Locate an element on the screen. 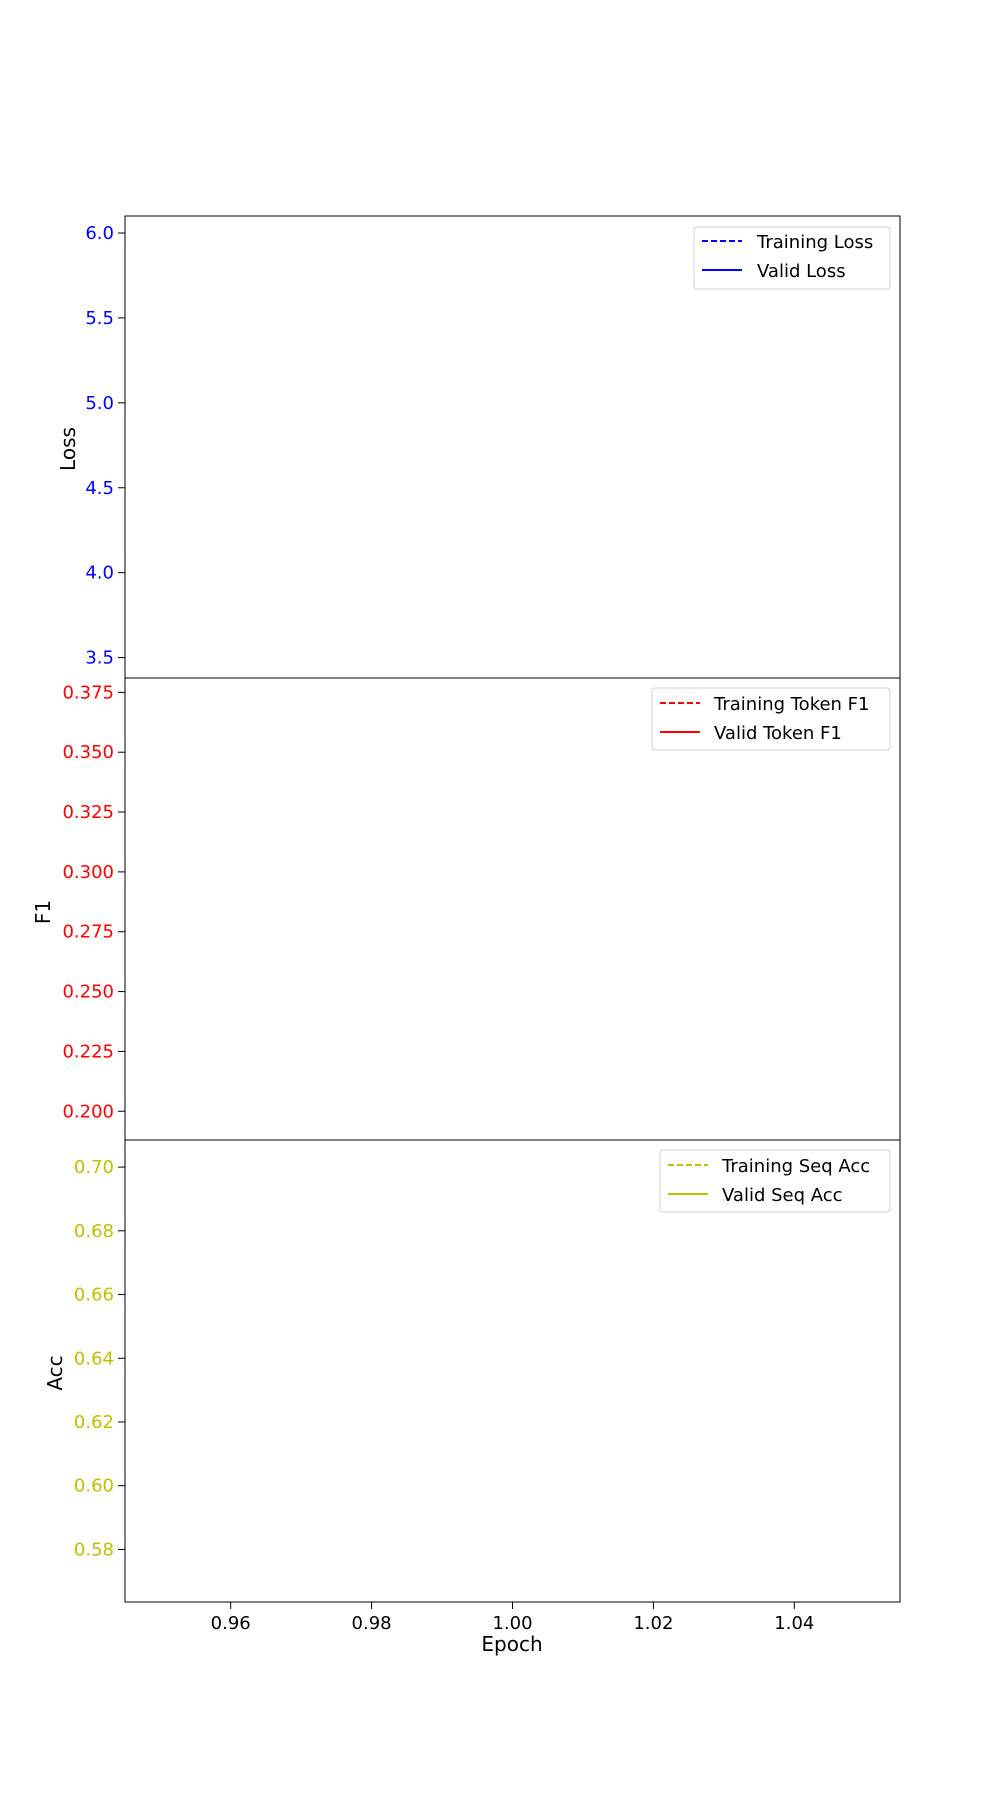 The image size is (1000, 1800). loss-legend-box is located at coordinates (792, 258).